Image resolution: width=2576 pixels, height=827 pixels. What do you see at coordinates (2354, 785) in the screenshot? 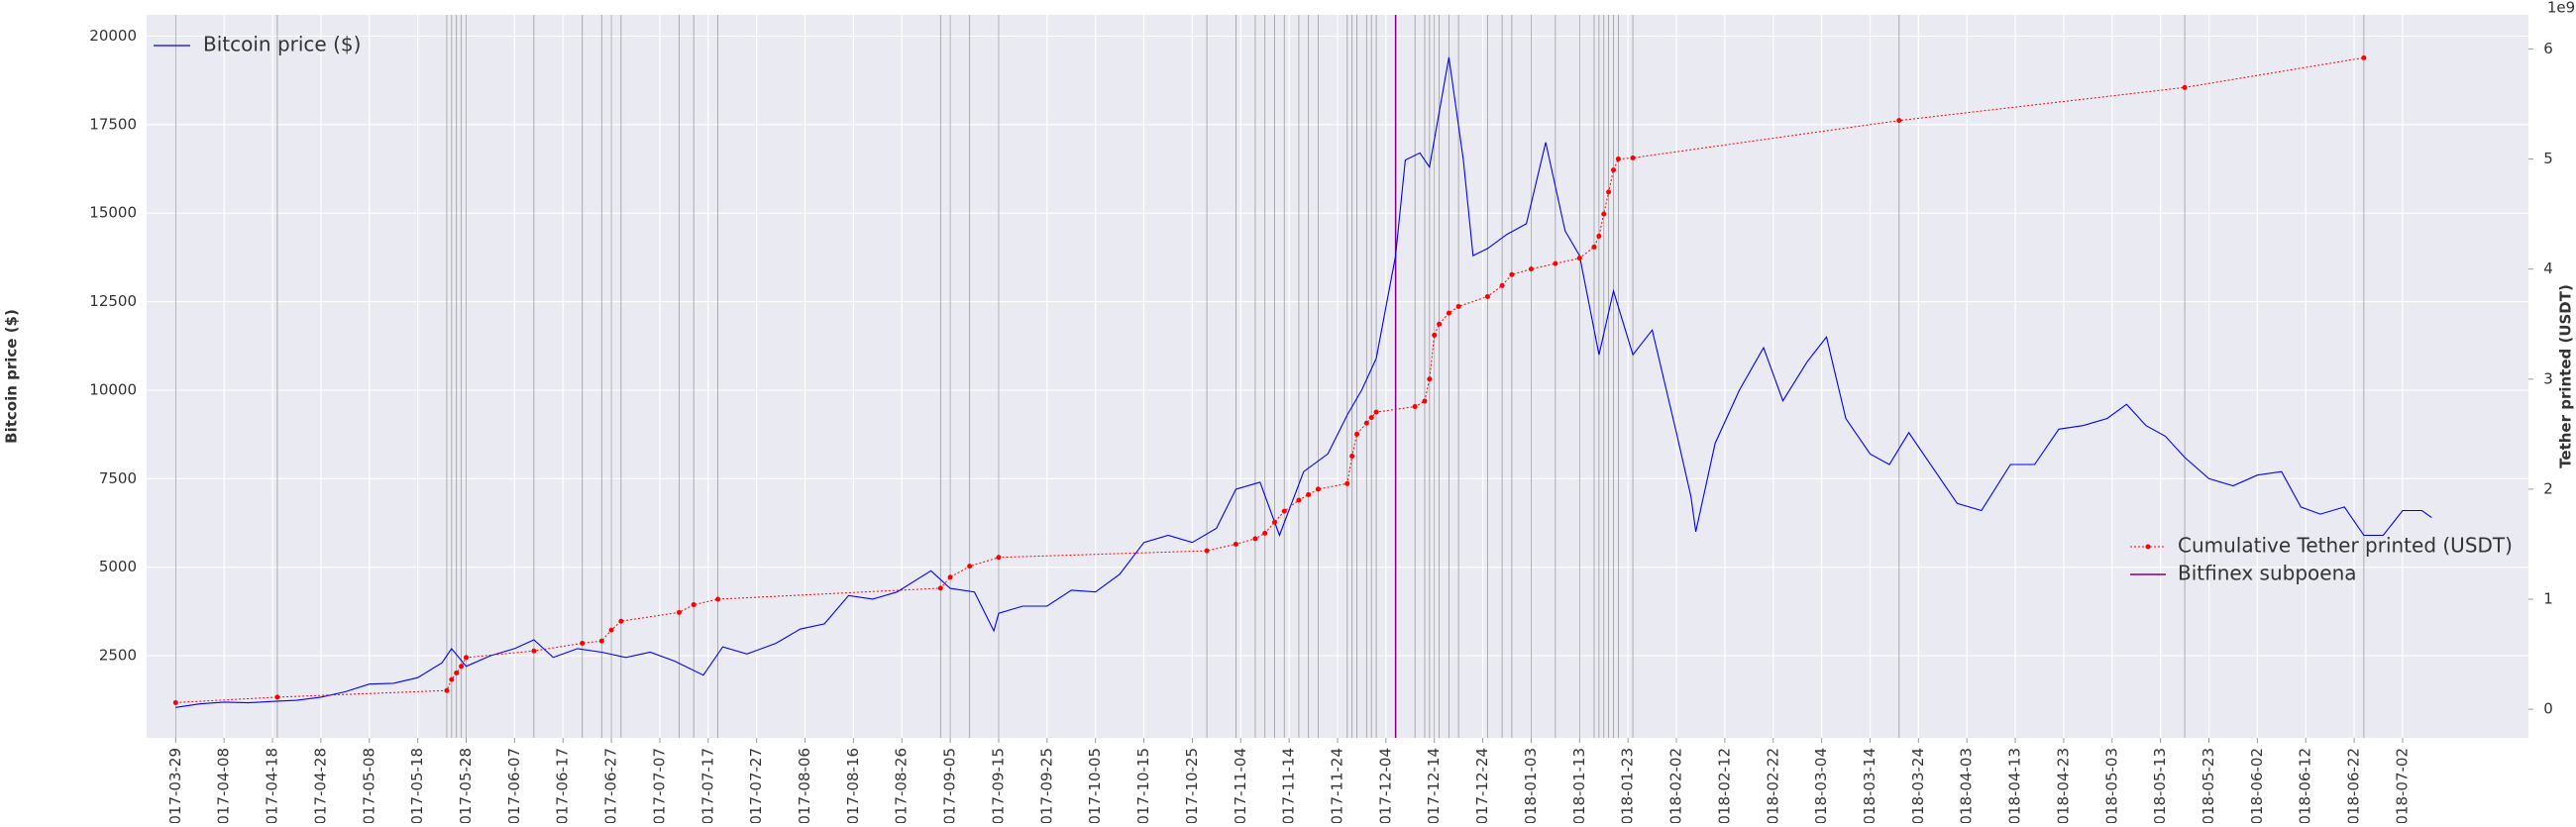
I see `x-tick-label: 2018-06-22` at bounding box center [2354, 785].